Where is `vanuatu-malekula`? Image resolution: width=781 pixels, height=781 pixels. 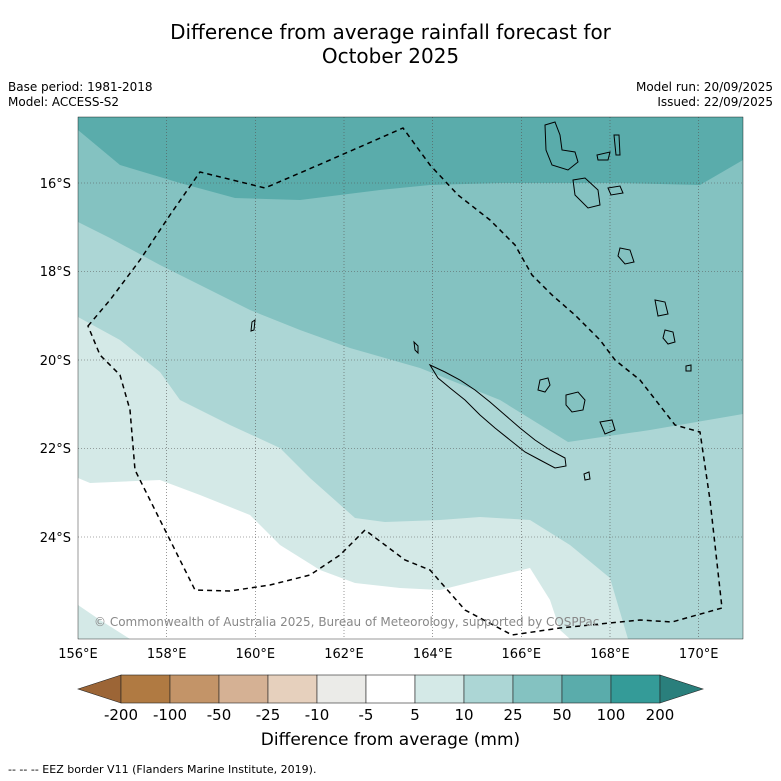
vanuatu-malekula is located at coordinates (586, 193).